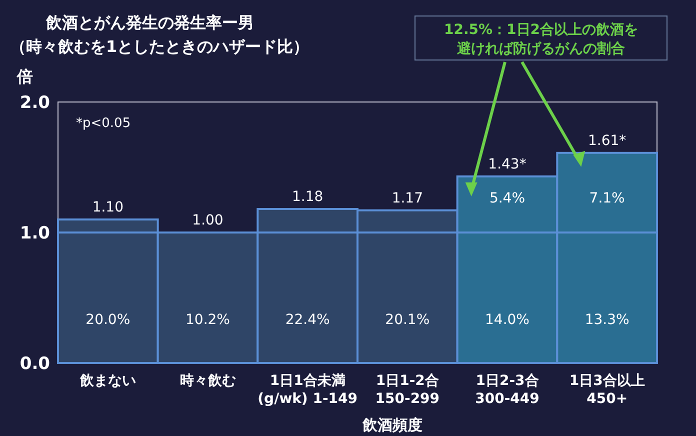  What do you see at coordinates (308, 390) in the screenshot?
I see `x-tick-label: 1日1合未満 (g/wk) 1-149` at bounding box center [308, 390].